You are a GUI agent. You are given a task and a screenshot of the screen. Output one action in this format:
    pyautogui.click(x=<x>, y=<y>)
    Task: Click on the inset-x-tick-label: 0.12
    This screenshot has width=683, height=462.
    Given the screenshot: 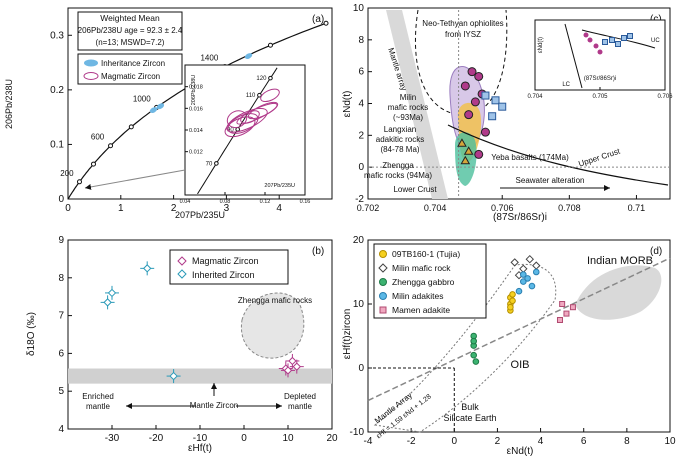 What is the action you would take?
    pyautogui.click(x=265, y=202)
    